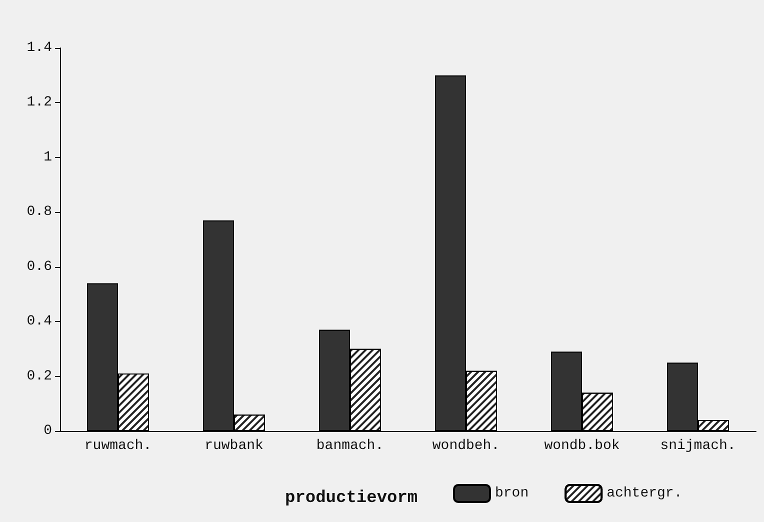 The height and width of the screenshot is (522, 764). Describe the element at coordinates (698, 446) in the screenshot. I see `x-tick-label: snijmach.` at that location.